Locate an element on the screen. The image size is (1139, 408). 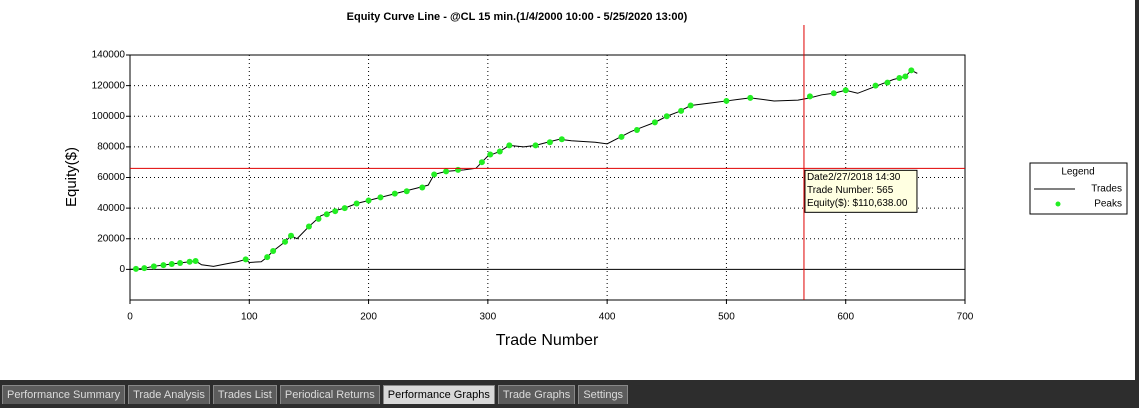
tooltip-box is located at coordinates (861, 191).